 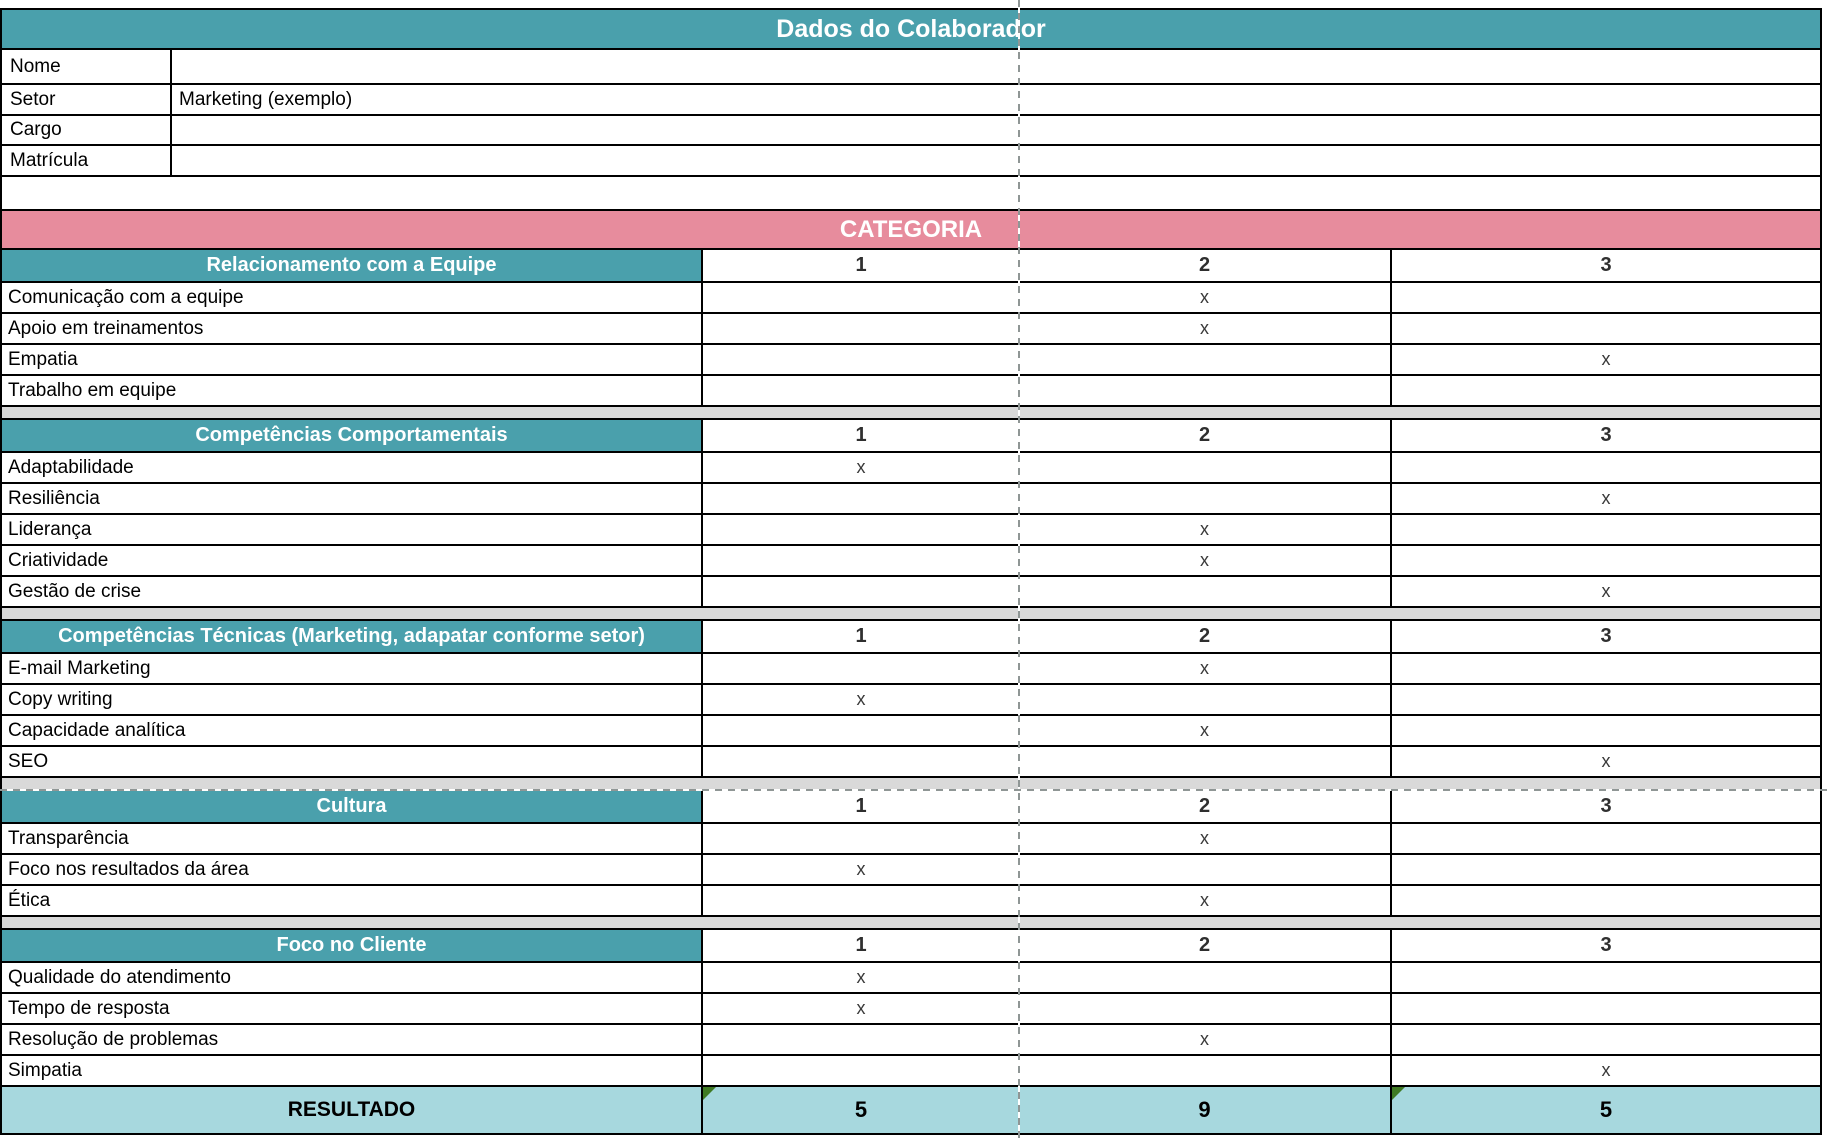 I want to click on criterion-row: SEO x, so click(x=911, y=762).